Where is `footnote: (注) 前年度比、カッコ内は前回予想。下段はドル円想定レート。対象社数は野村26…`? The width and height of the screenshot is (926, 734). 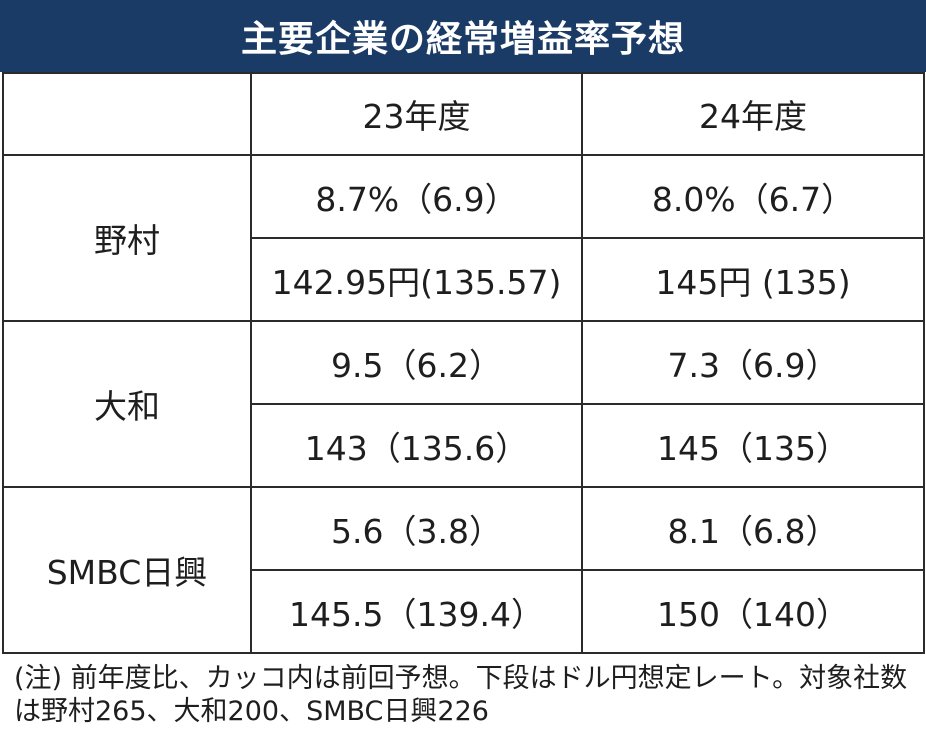 footnote: (注) 前年度比、カッコ内は前回予想。下段はドル円想定レート。対象社数は野村26… is located at coordinates (461, 695).